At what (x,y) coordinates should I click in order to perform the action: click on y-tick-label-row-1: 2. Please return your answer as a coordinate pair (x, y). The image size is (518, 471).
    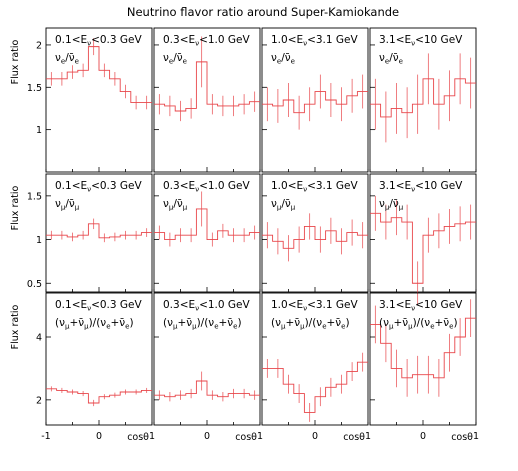
    Looking at the image, I should click on (39, 45).